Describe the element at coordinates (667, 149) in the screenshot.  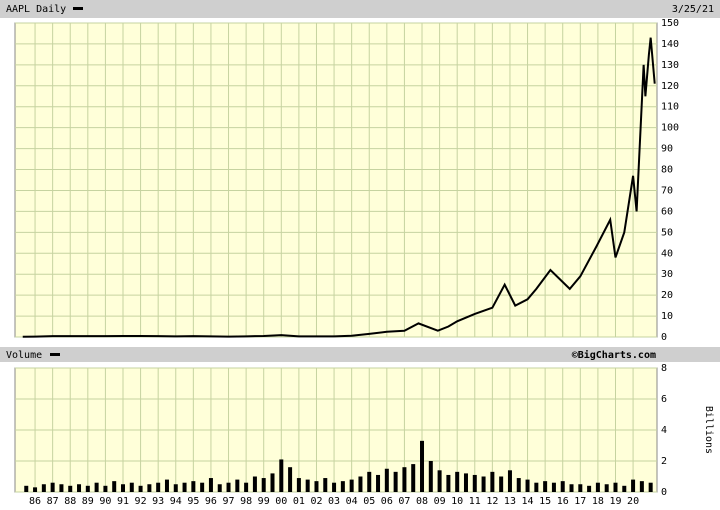
I see `y-tick-label: 90` at that location.